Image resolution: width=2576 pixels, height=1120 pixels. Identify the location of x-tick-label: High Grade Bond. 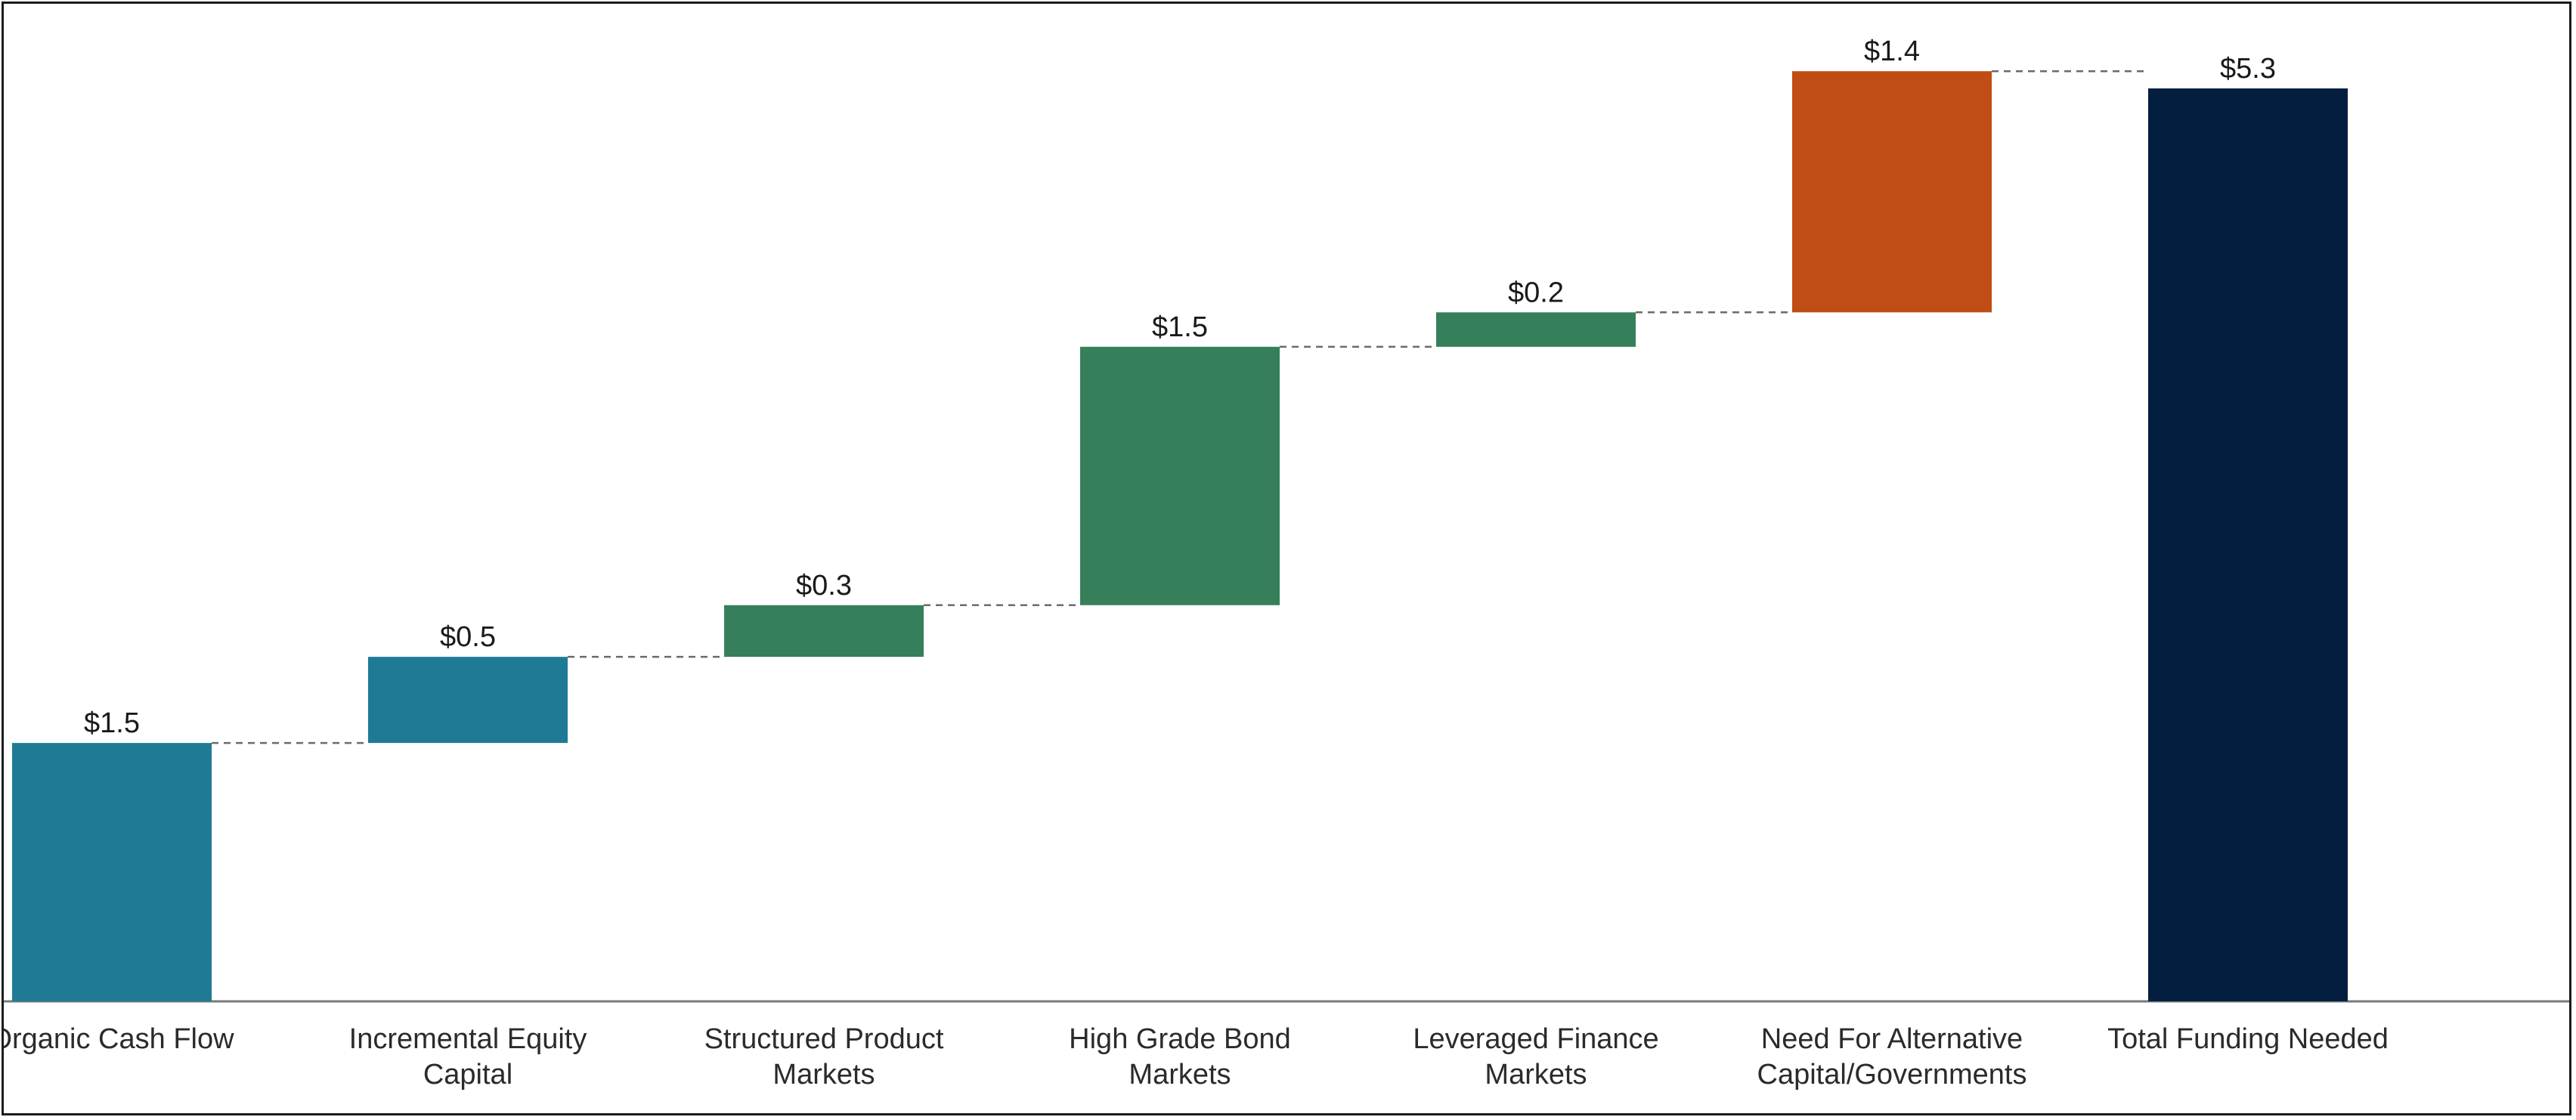
(1180, 1039).